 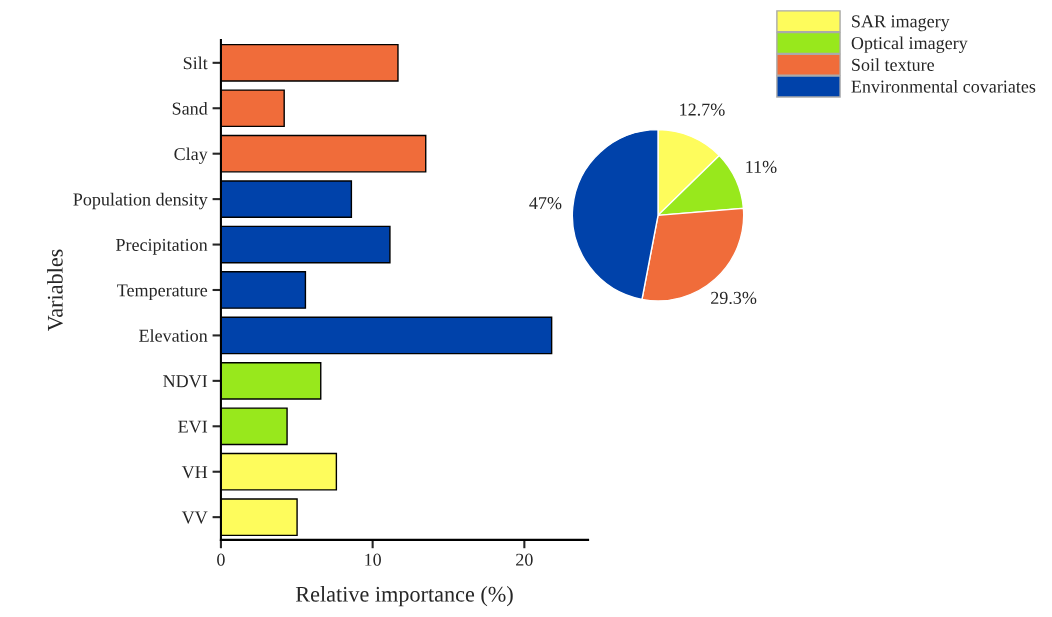 What do you see at coordinates (193, 426) in the screenshot?
I see `y-tick-label: EVI` at bounding box center [193, 426].